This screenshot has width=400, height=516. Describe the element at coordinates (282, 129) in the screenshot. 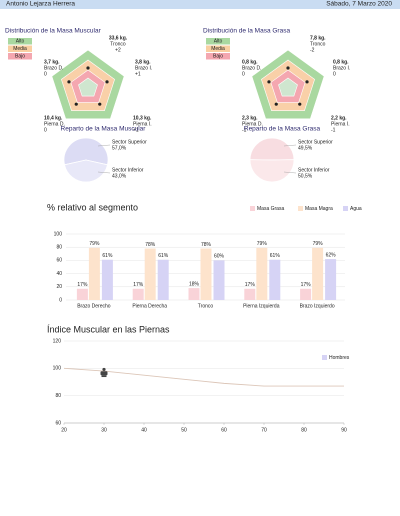

I see `pie-title: Reparto de la Masa Grasa` at that location.